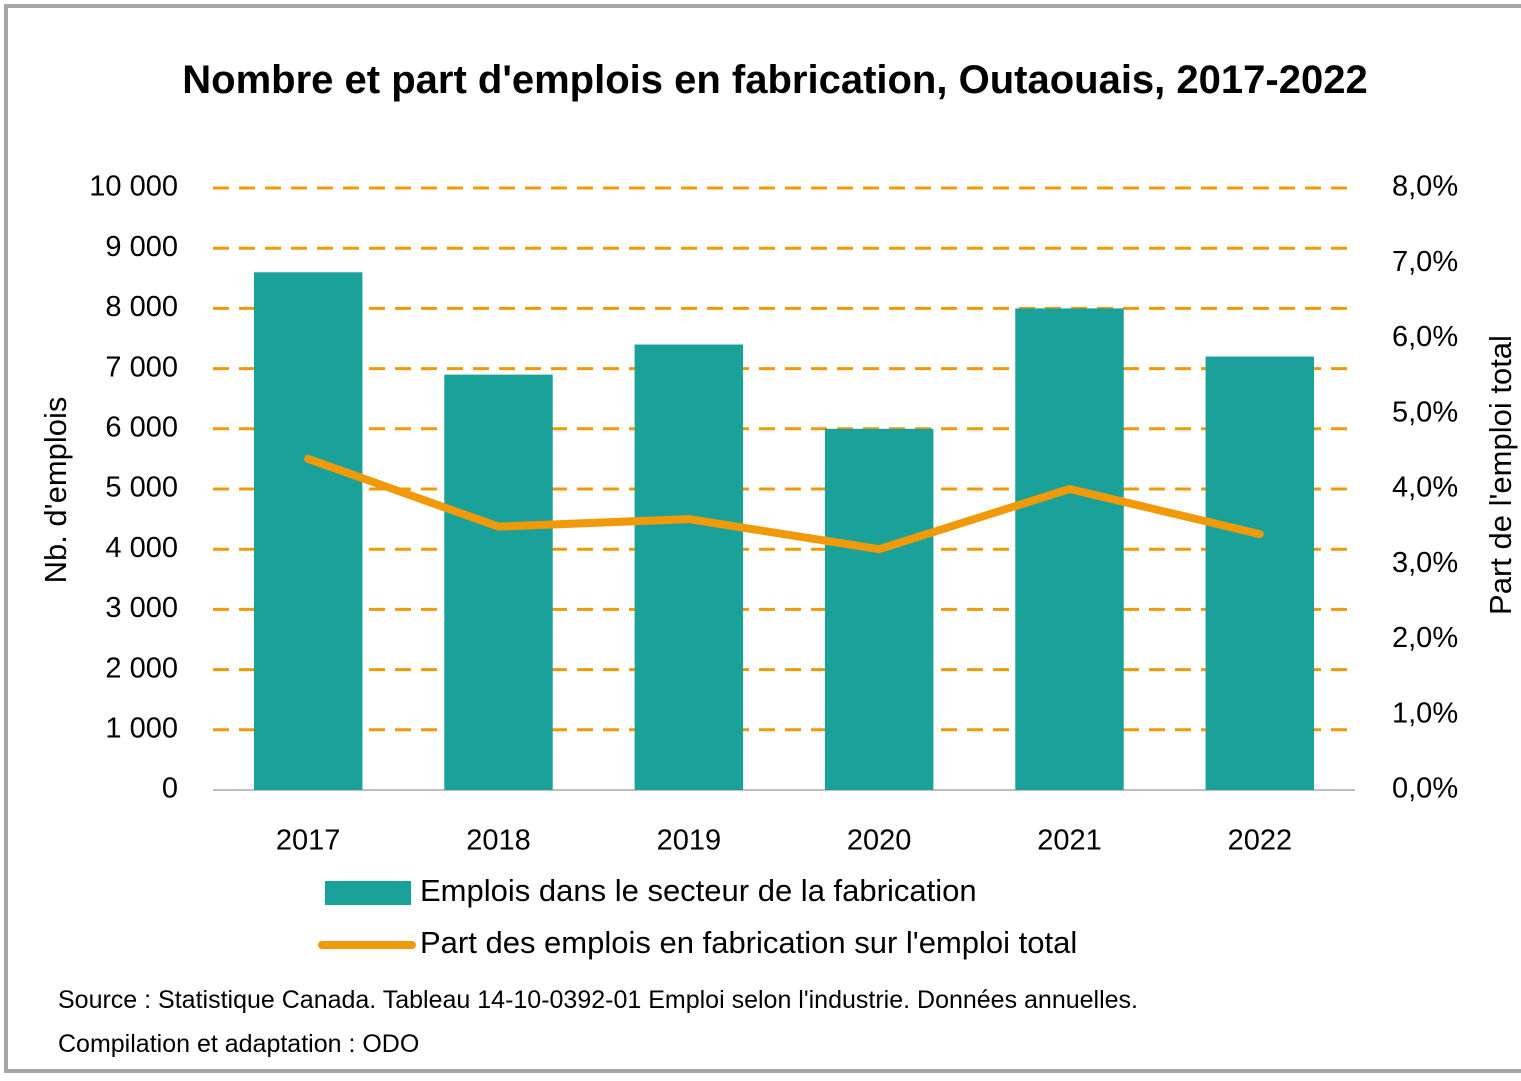 The width and height of the screenshot is (1521, 1081). What do you see at coordinates (141, 728) in the screenshot?
I see `y-tick-label: 1 000` at bounding box center [141, 728].